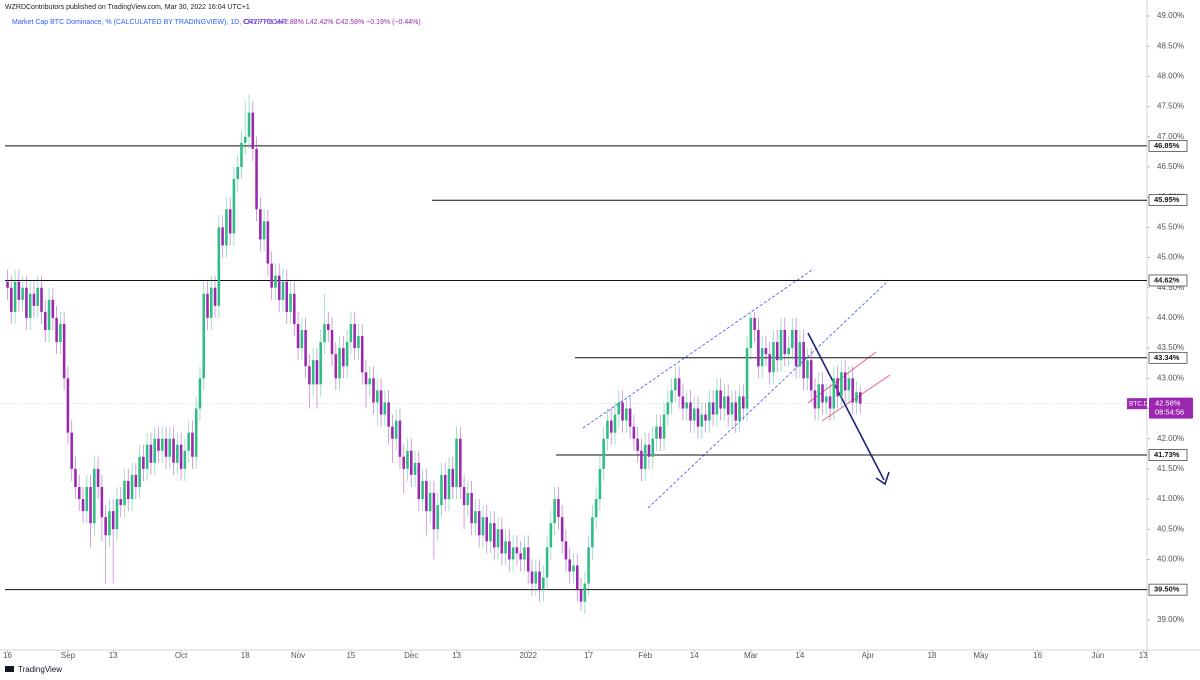 The height and width of the screenshot is (680, 1200). I want to click on level-label: 41.73%, so click(1167, 454).